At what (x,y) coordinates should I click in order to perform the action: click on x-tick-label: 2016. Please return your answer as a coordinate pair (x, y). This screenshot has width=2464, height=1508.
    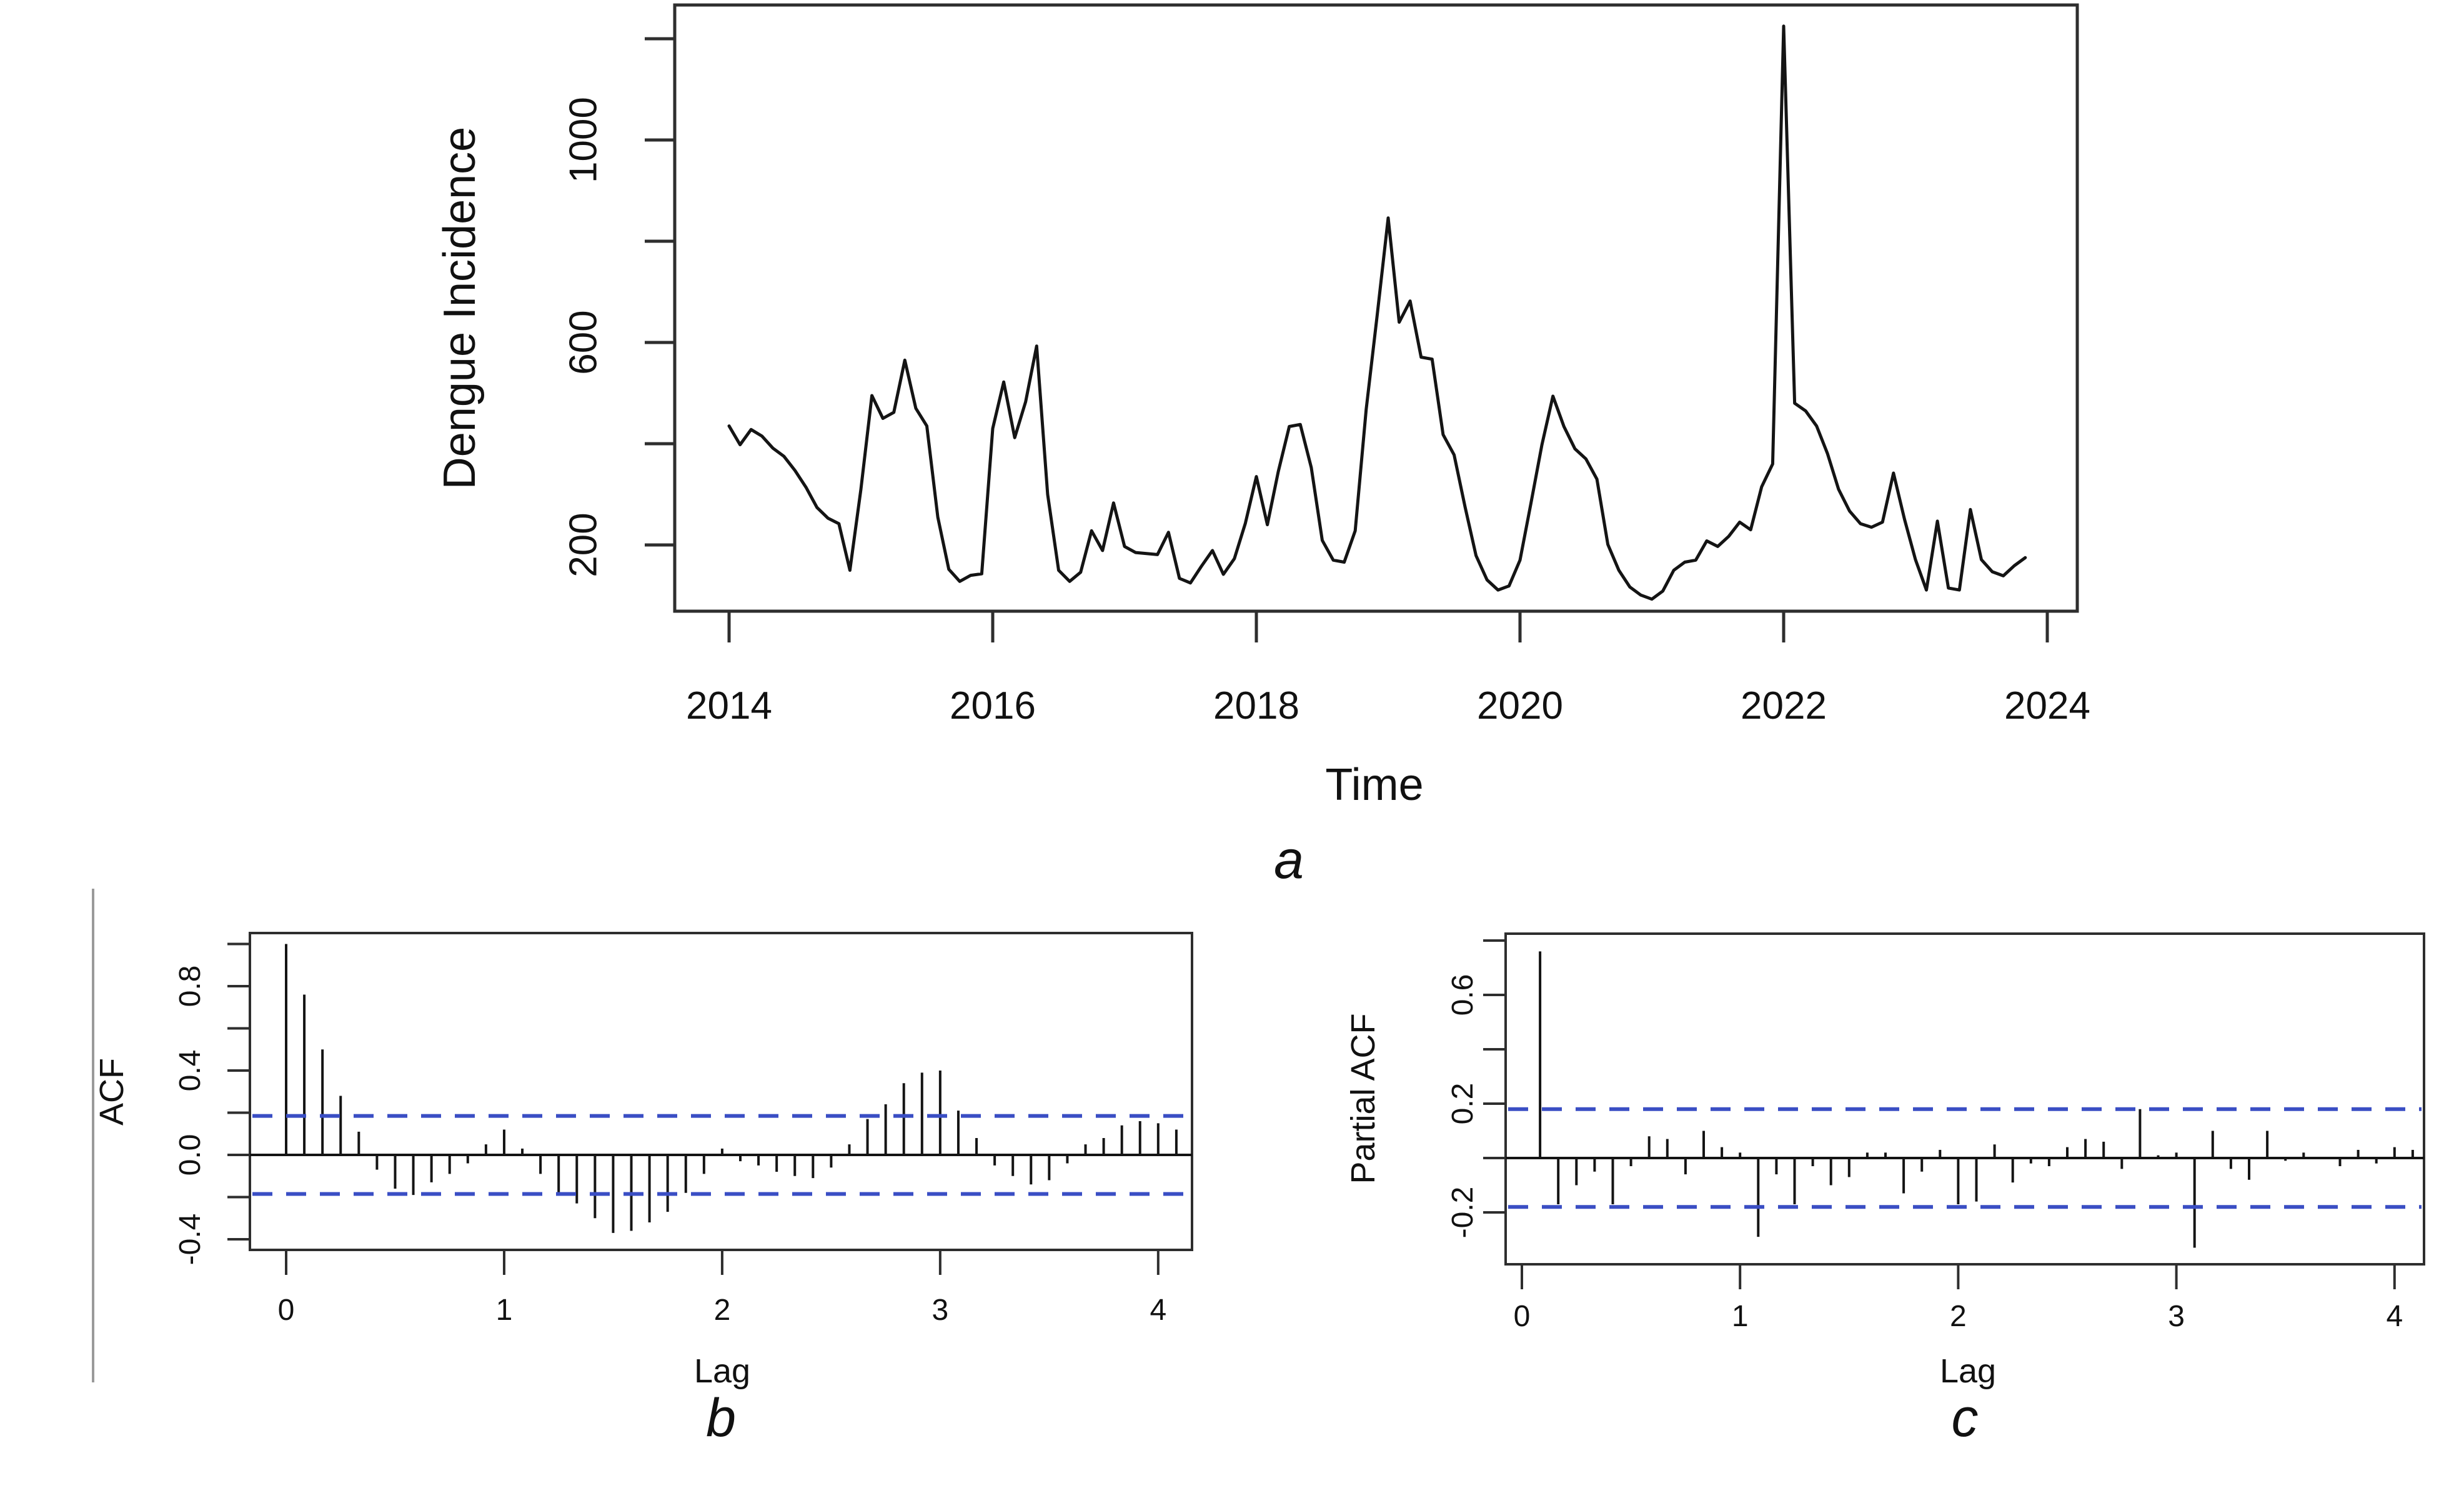
    Looking at the image, I should click on (993, 705).